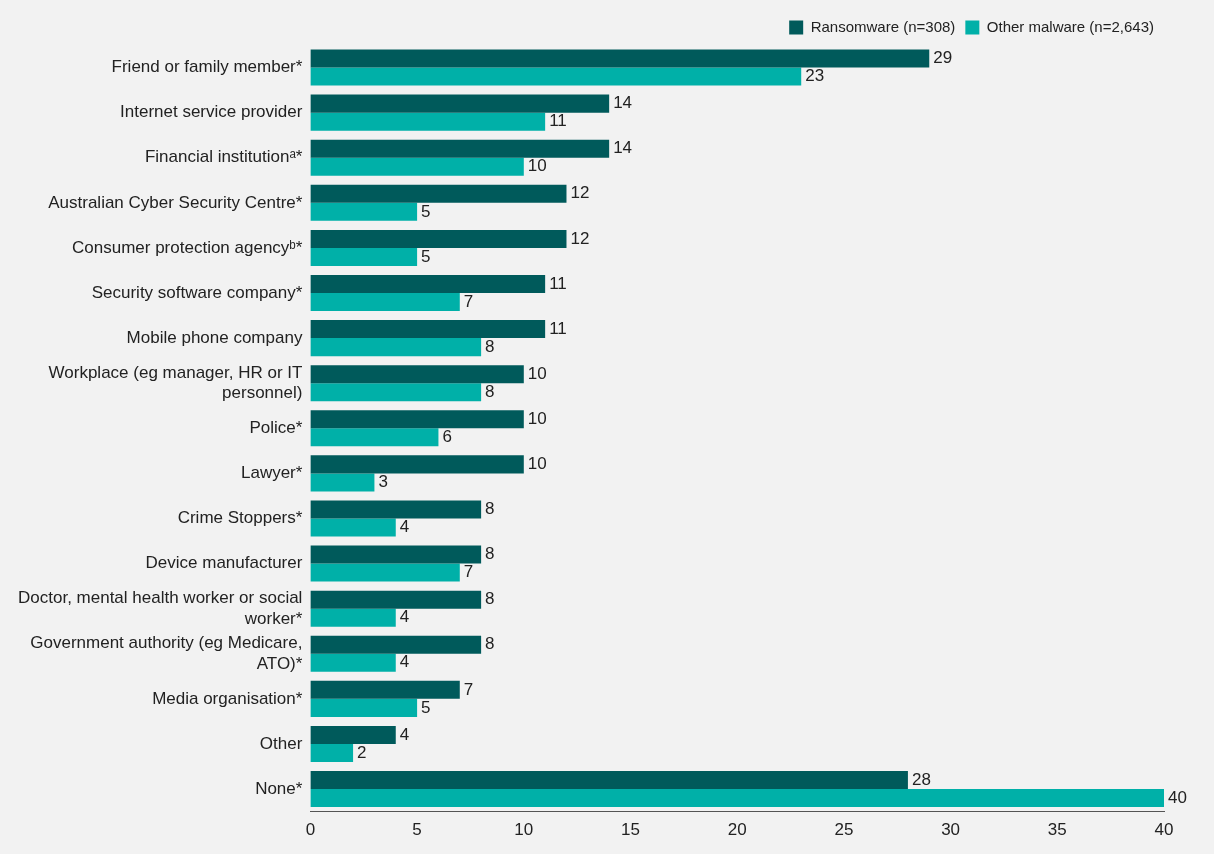 The width and height of the screenshot is (1214, 854). What do you see at coordinates (447, 437) in the screenshot?
I see `data-label: 6` at bounding box center [447, 437].